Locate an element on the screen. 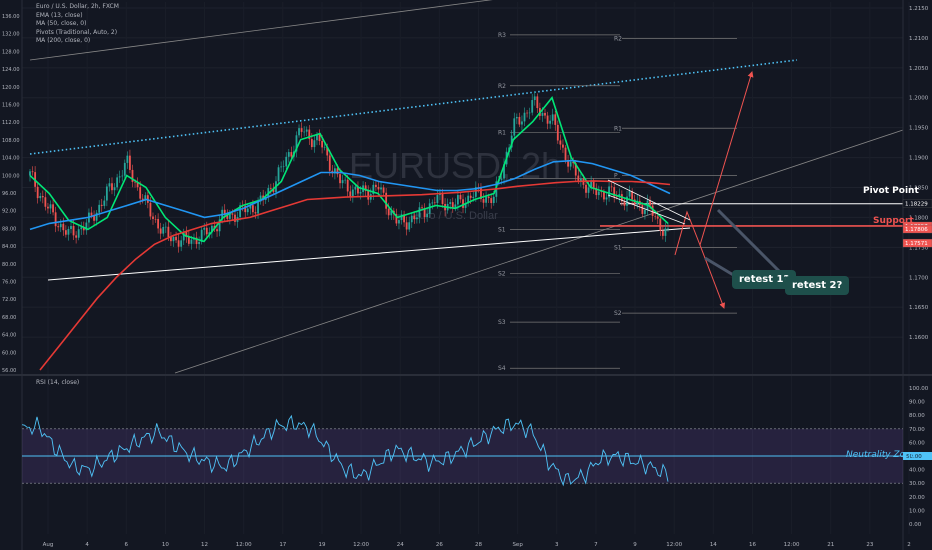 The image size is (932, 550). left-axis-tick: 96.00 is located at coordinates (9, 194).